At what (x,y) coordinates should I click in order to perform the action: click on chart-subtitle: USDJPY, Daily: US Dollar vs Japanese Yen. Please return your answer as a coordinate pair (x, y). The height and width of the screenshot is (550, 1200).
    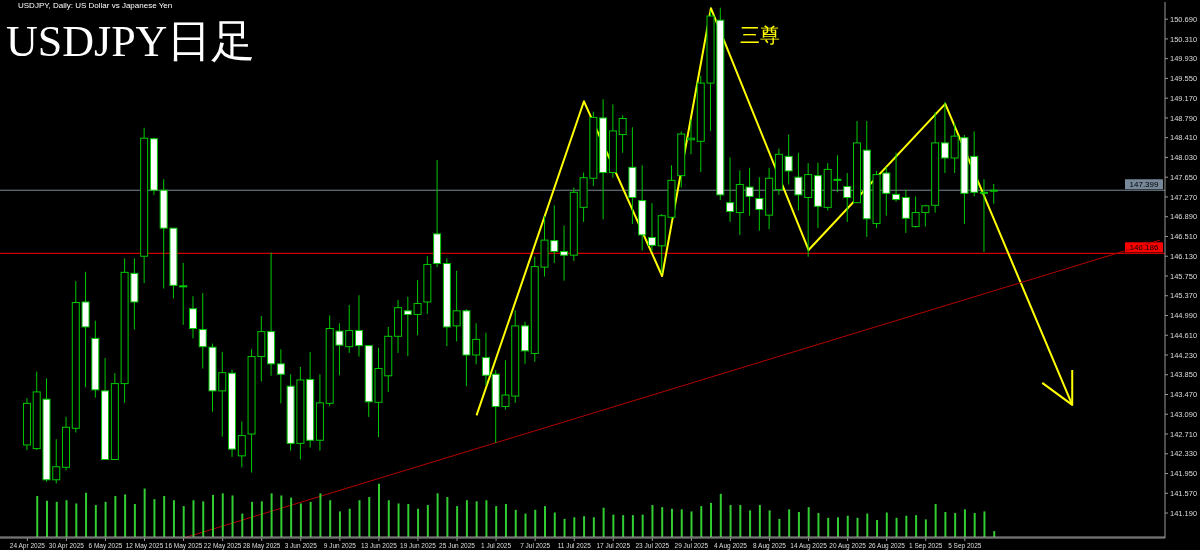
    Looking at the image, I should click on (95, 5).